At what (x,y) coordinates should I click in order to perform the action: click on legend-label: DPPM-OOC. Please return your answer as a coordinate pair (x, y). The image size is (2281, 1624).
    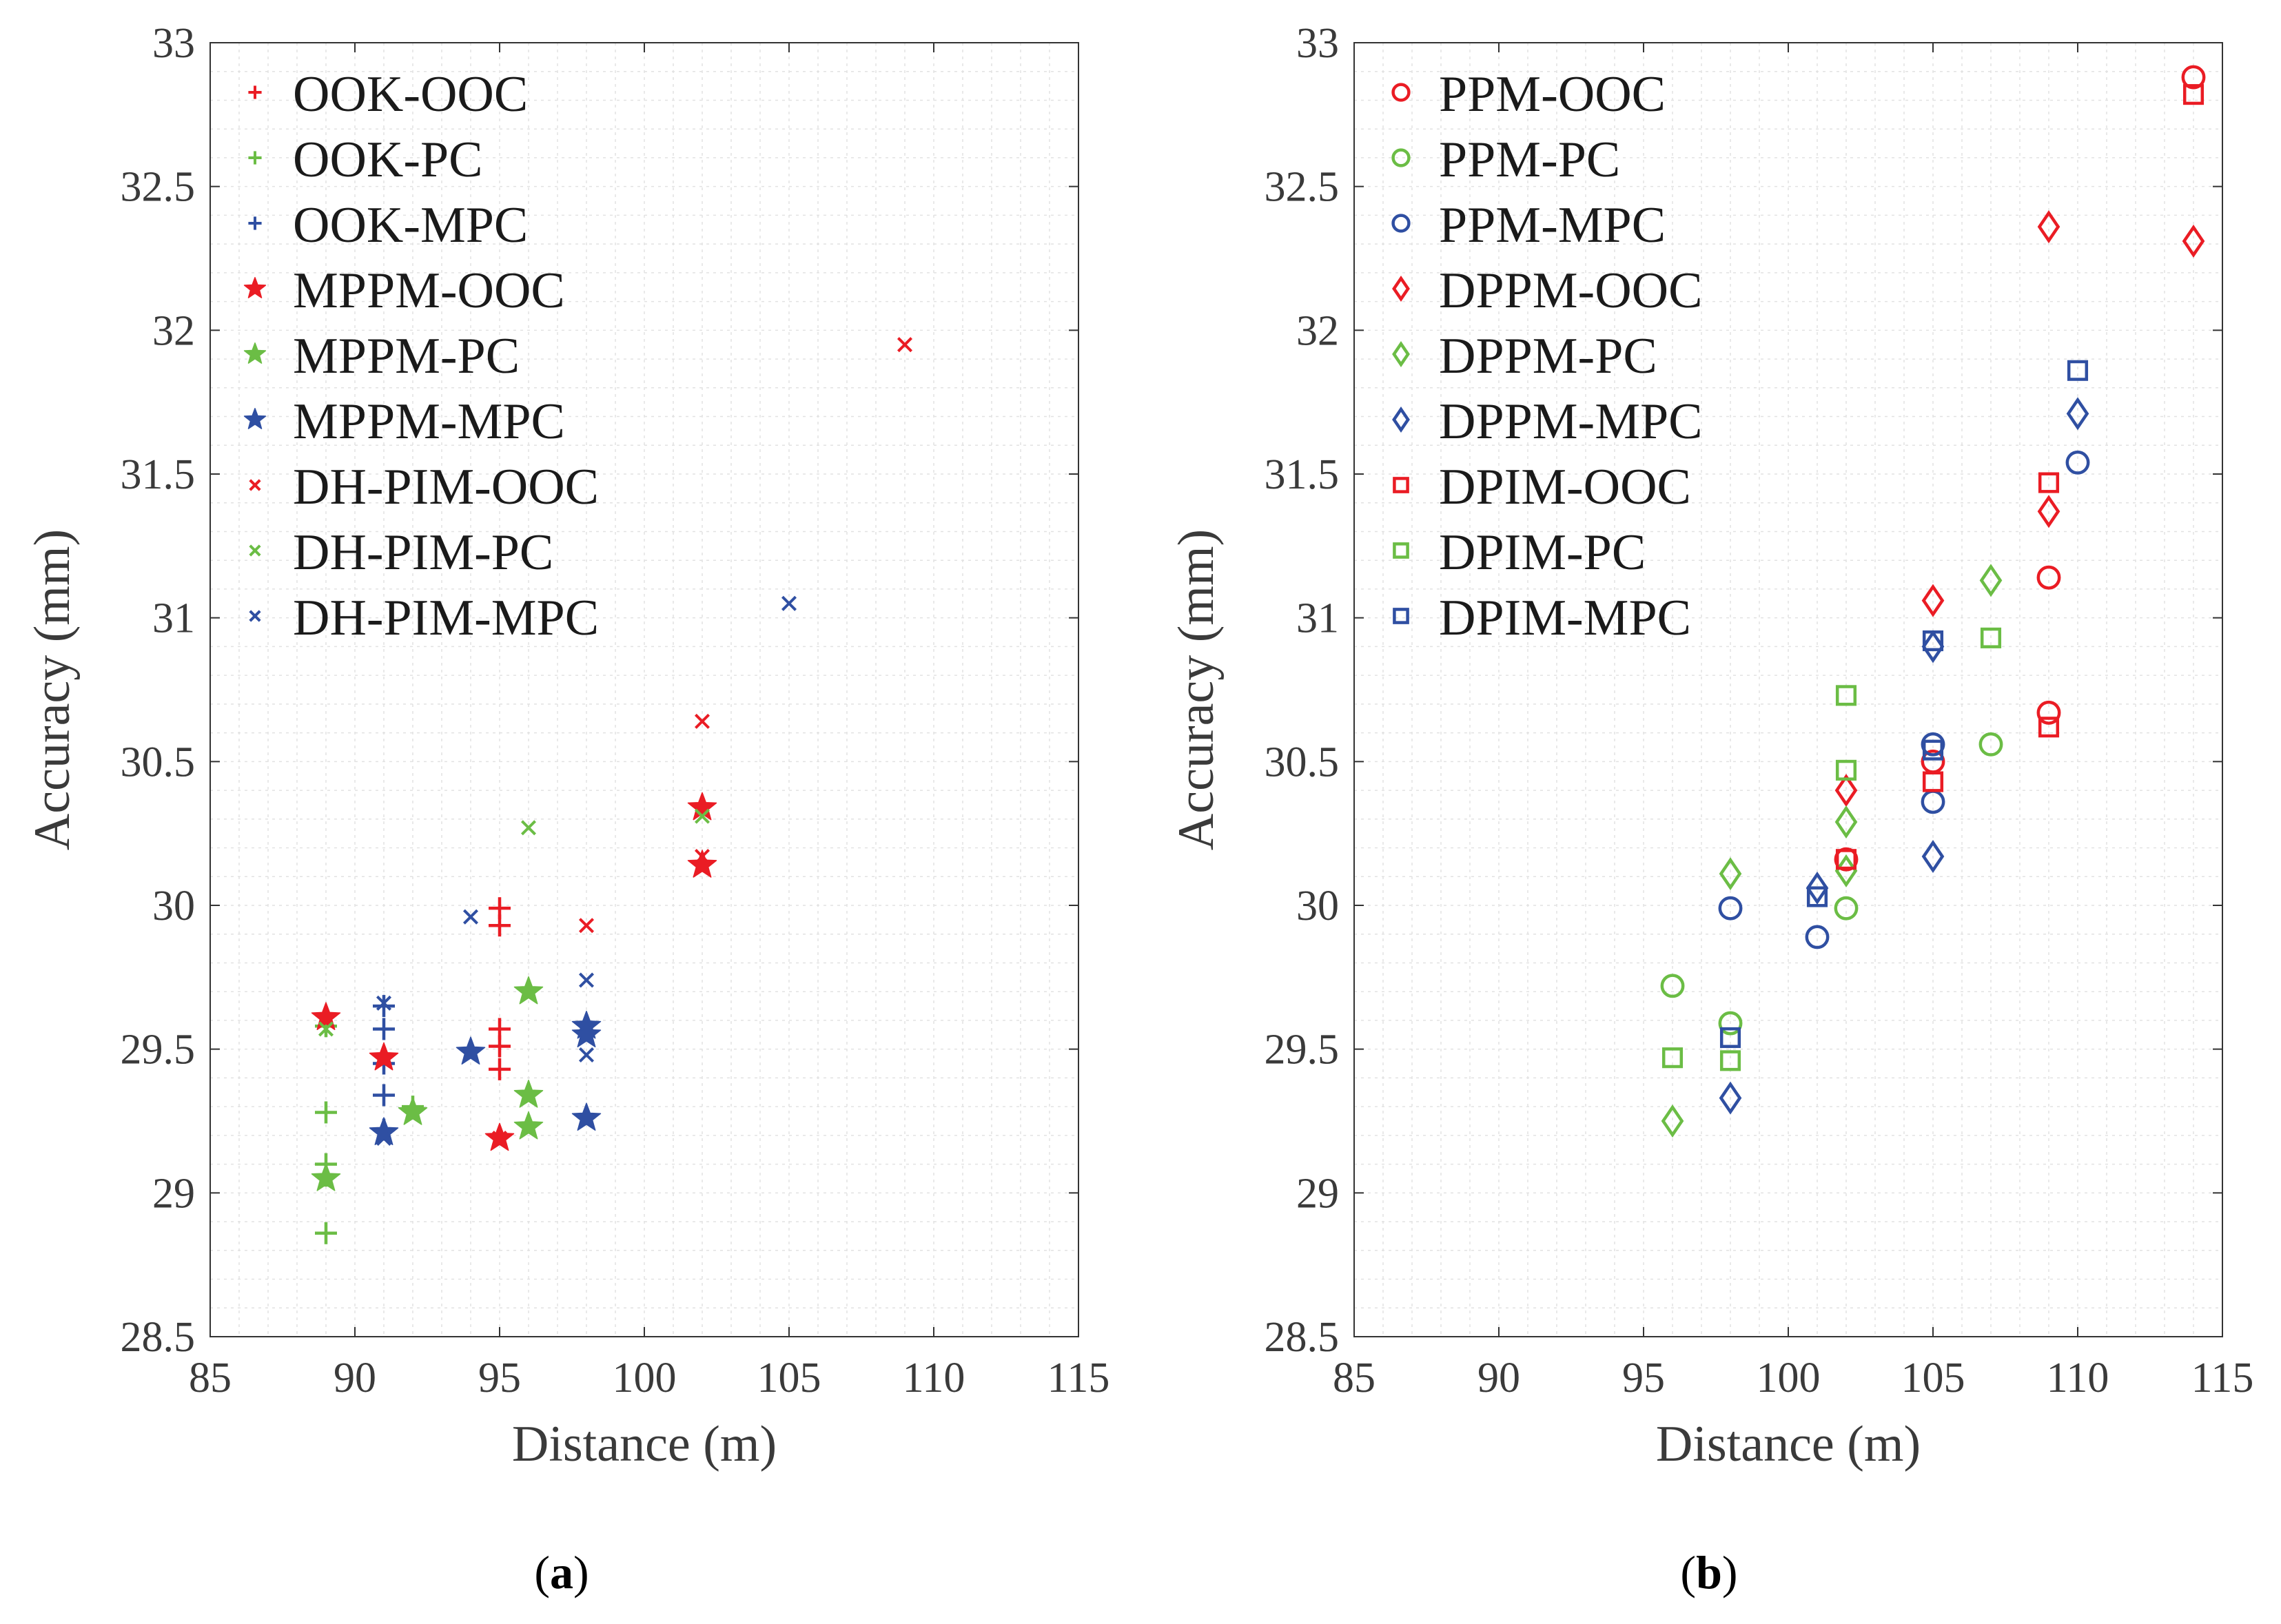
    Looking at the image, I should click on (1571, 291).